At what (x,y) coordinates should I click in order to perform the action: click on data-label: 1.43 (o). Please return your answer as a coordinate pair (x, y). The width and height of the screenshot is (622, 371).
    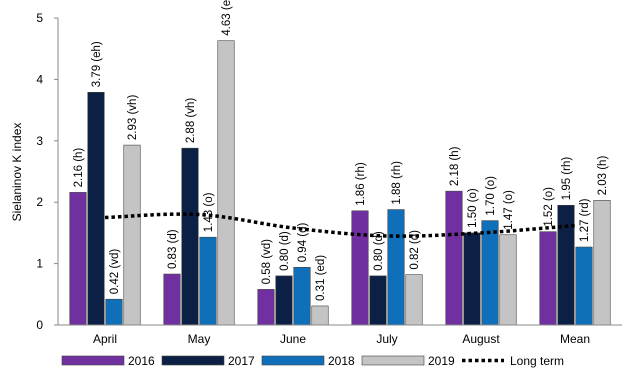
    Looking at the image, I should click on (209, 212).